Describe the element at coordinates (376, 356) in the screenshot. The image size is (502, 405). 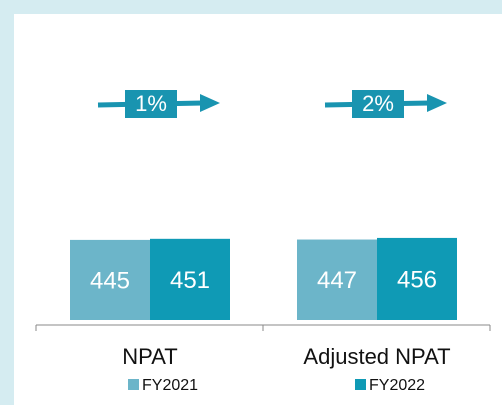
I see `x-tick-label: Adjusted NPAT` at that location.